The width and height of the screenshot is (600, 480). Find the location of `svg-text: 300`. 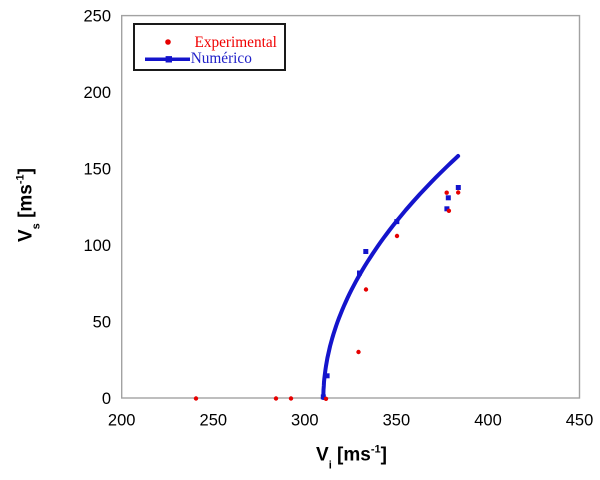

svg-text: 300 is located at coordinates (305, 421).